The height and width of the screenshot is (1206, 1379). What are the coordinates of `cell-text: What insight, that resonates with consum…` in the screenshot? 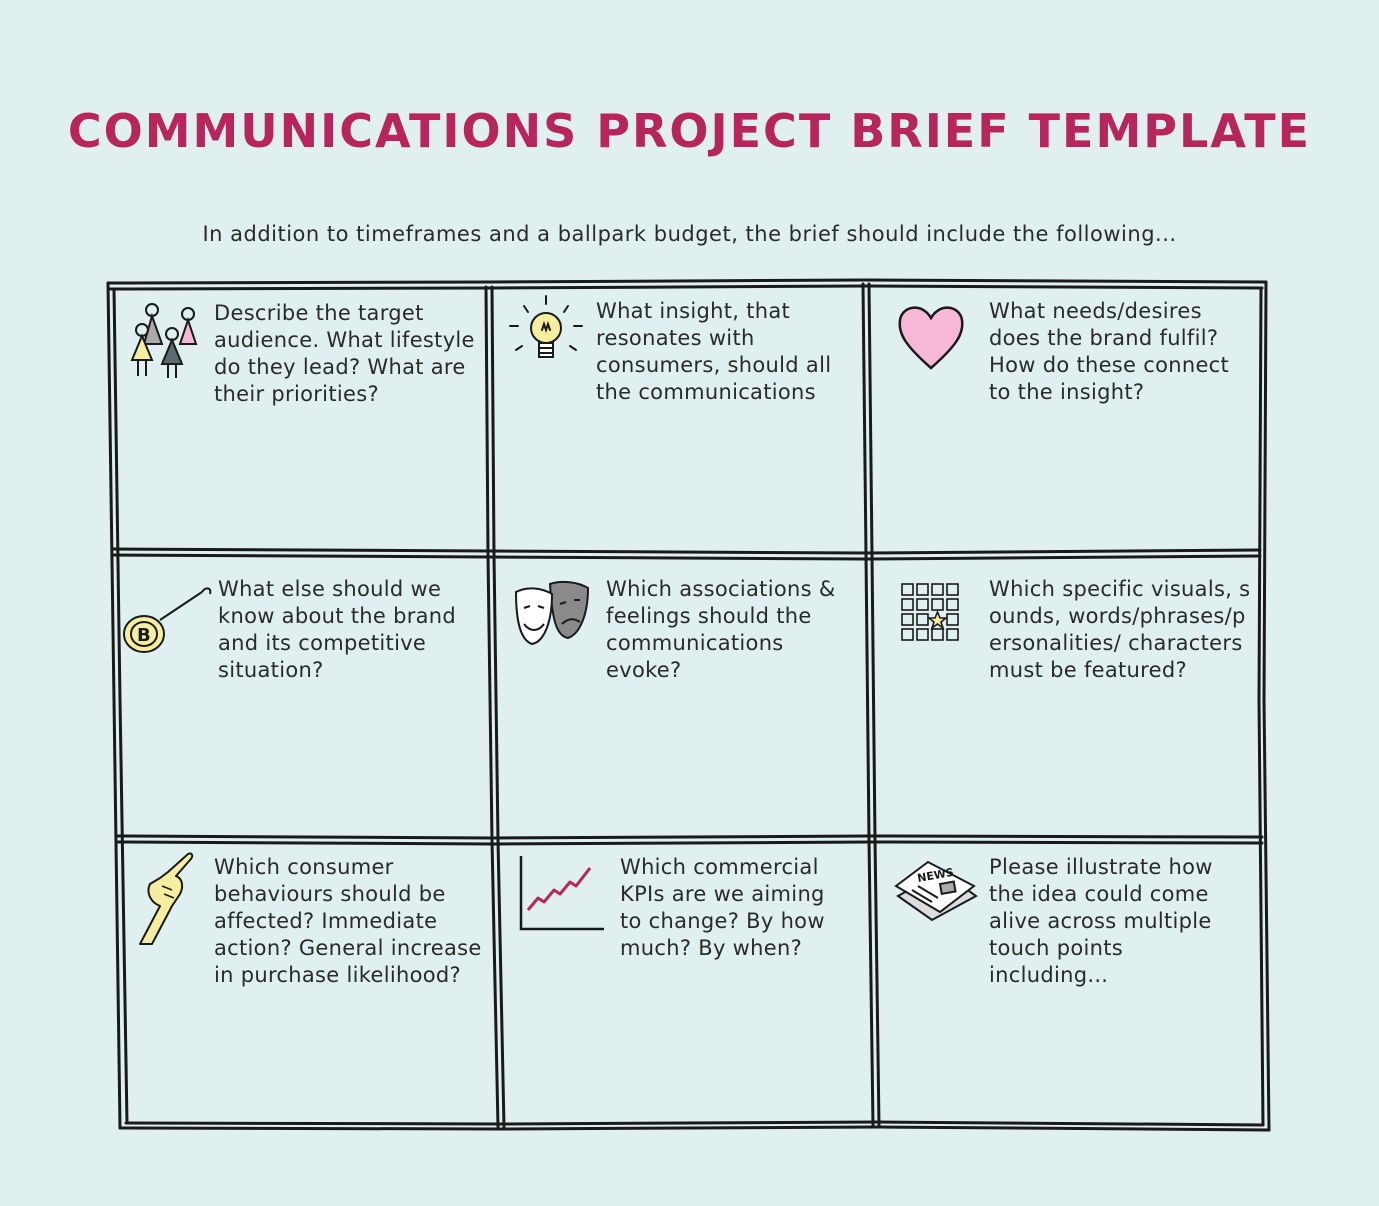 It's located at (714, 351).